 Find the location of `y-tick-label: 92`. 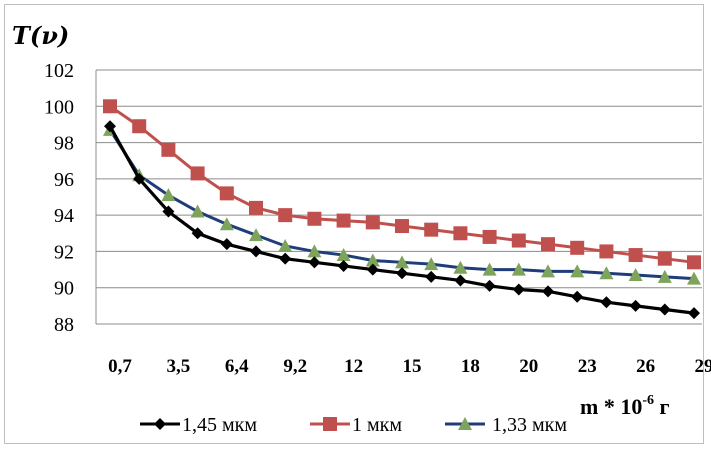

y-tick-label: 92 is located at coordinates (64, 252).